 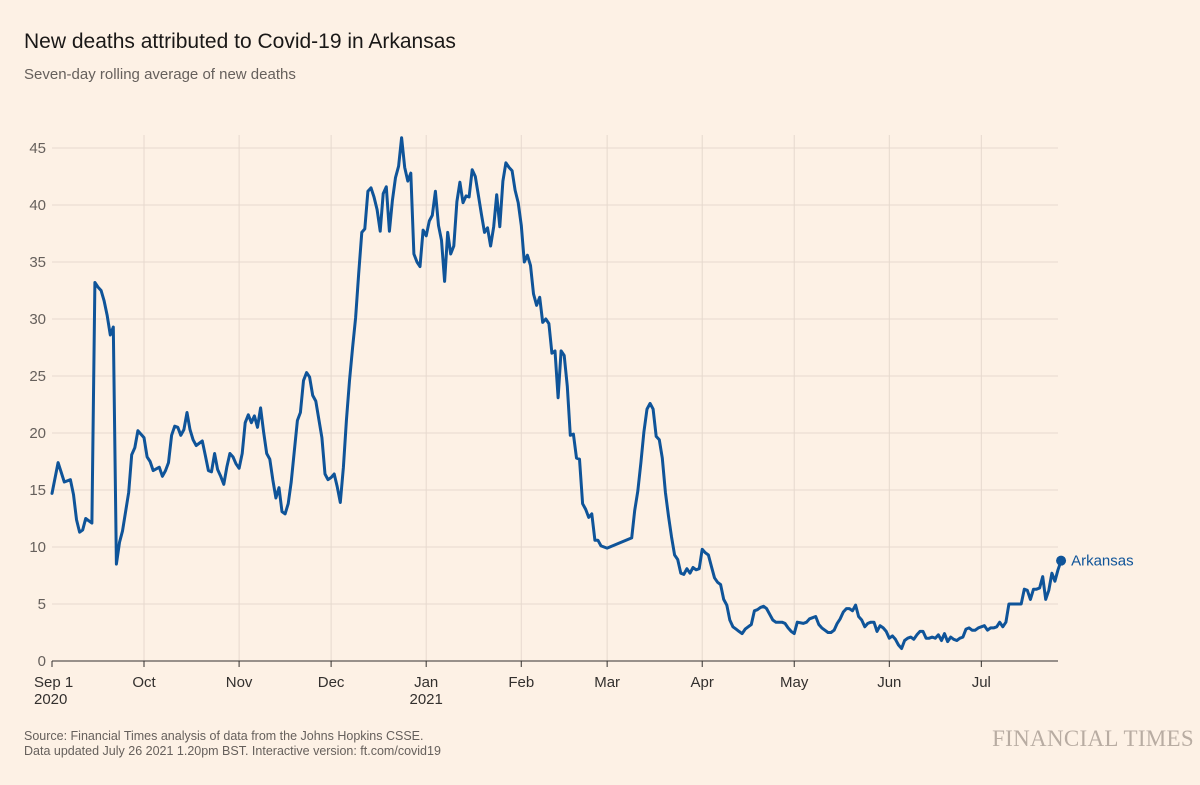 I want to click on y-tick-label: 20, so click(x=37, y=433).